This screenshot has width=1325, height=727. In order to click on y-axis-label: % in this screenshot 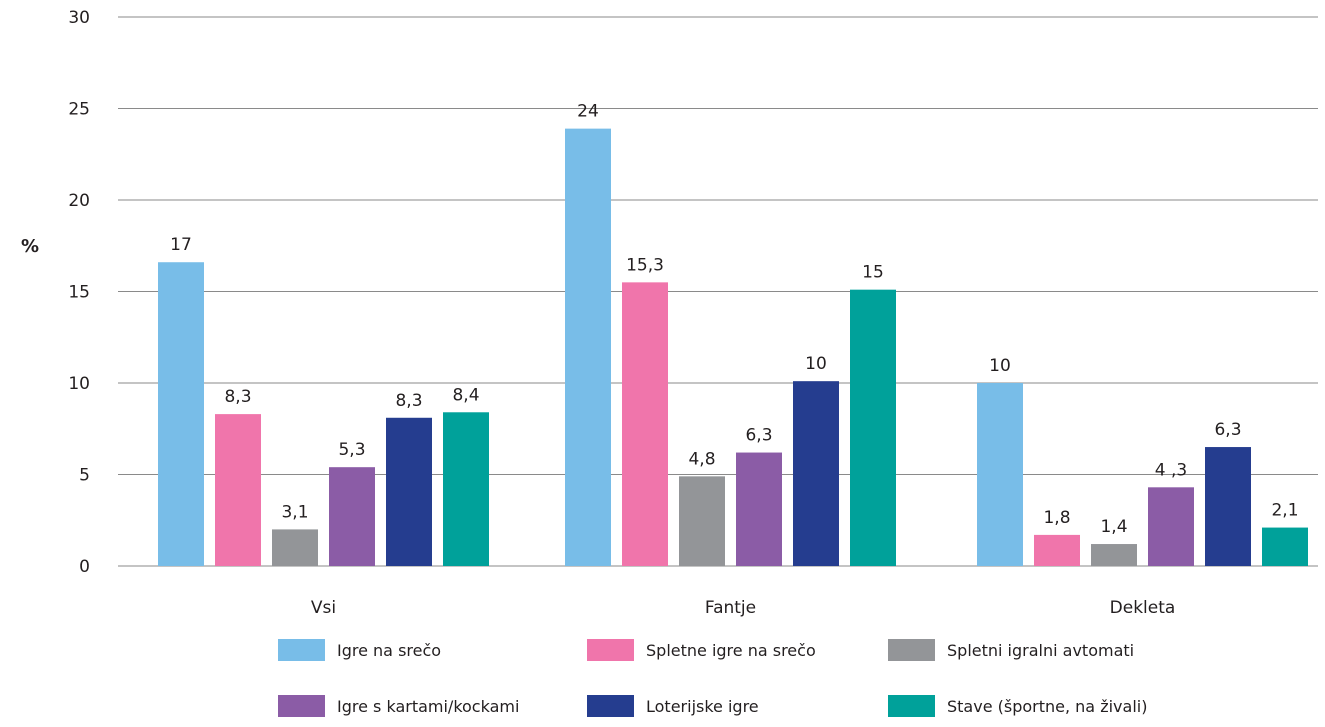, I will do `click(30, 246)`.